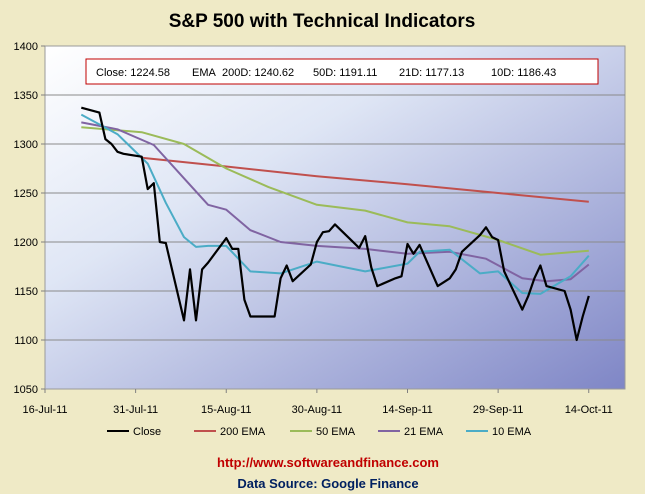  What do you see at coordinates (204, 73) in the screenshot?
I see `summary-ema-label: EMA` at bounding box center [204, 73].